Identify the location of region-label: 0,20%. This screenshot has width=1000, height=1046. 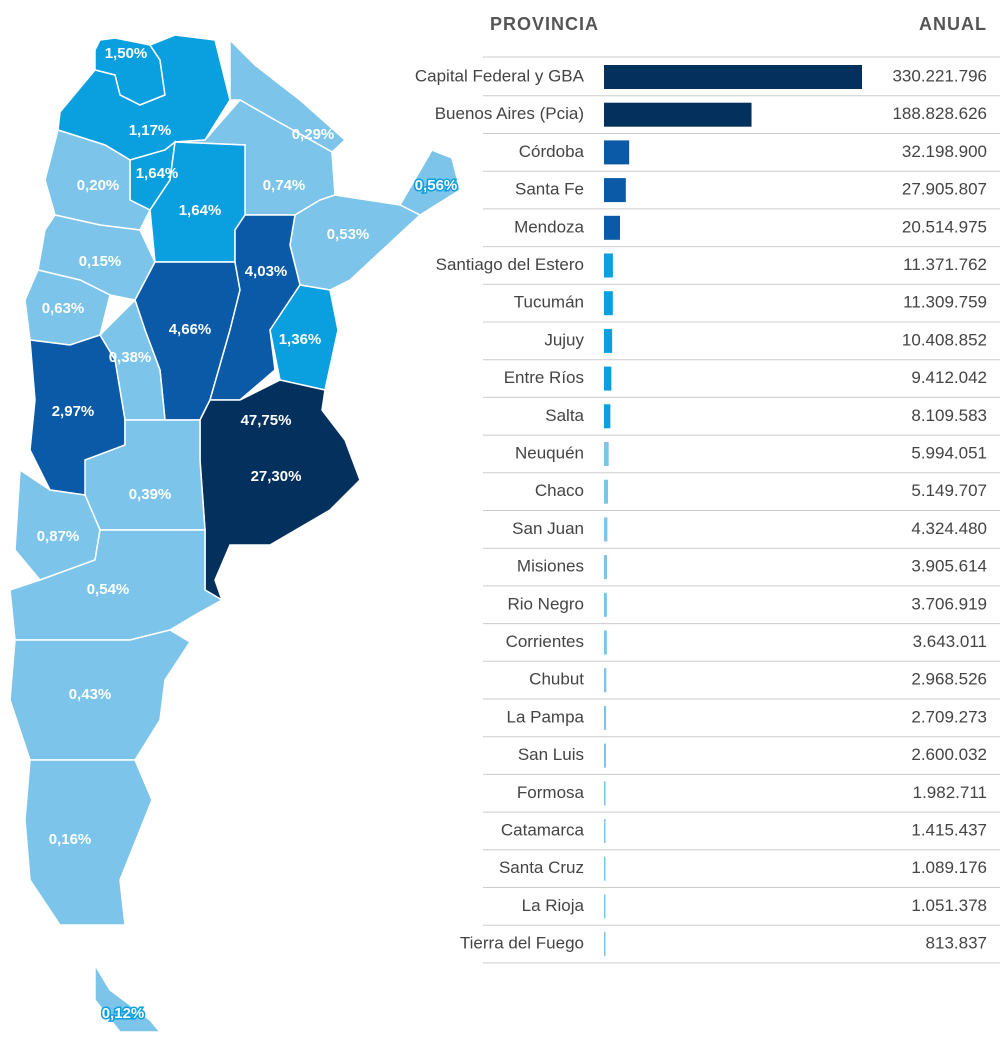
(98, 185).